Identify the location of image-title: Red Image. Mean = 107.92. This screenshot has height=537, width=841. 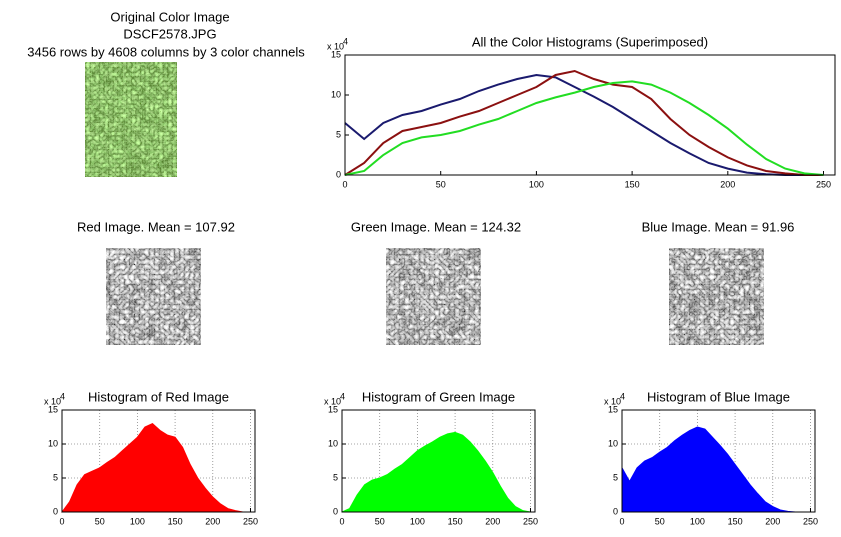
(156, 226).